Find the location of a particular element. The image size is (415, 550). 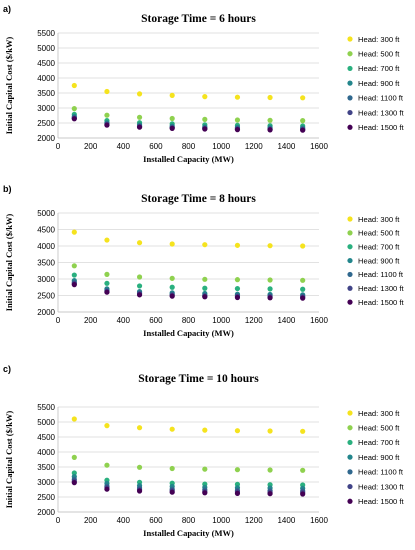

y-tick-label: 5500 is located at coordinates (46, 33).